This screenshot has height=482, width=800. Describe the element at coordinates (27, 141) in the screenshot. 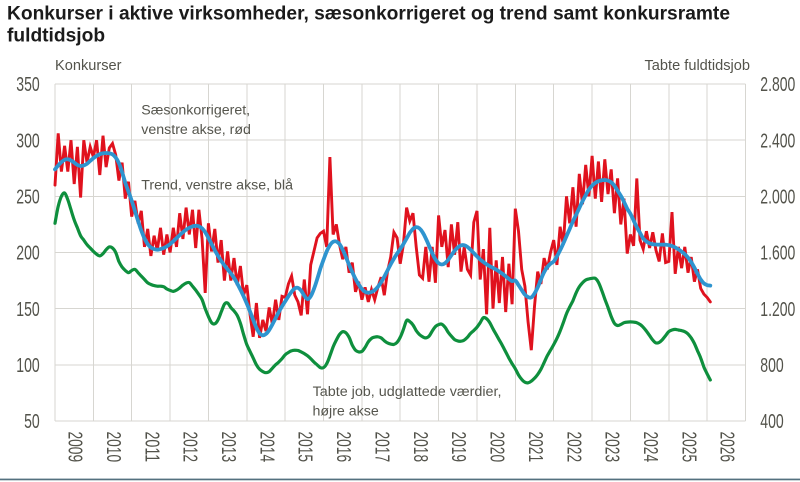

I see `svg-text: 300` at that location.